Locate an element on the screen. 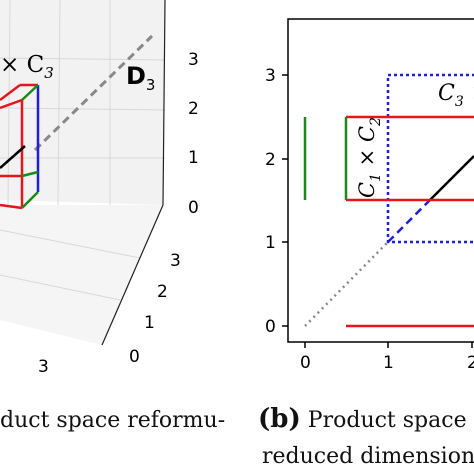 The image size is (474, 474). z-tick: 3 is located at coordinates (193, 60).